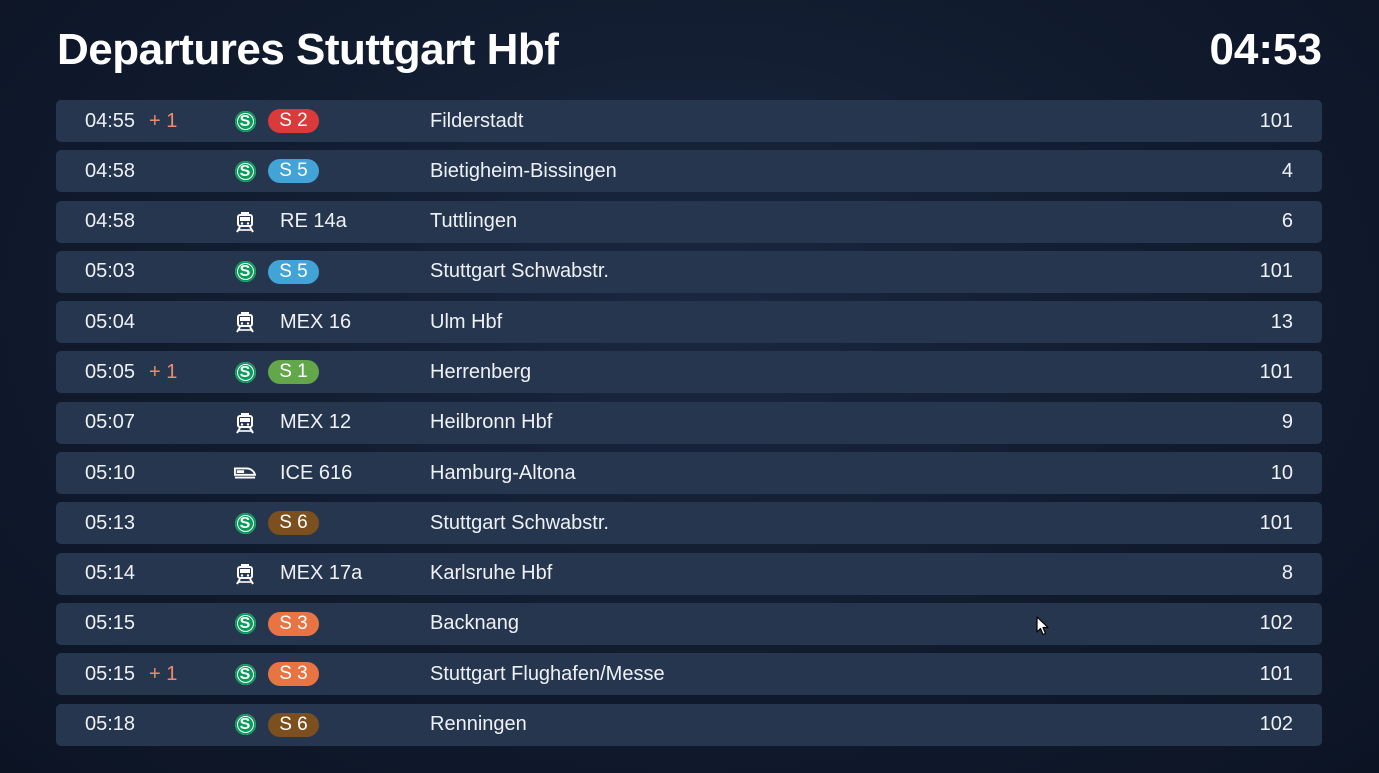  I want to click on platform-number: 4, so click(1287, 170).